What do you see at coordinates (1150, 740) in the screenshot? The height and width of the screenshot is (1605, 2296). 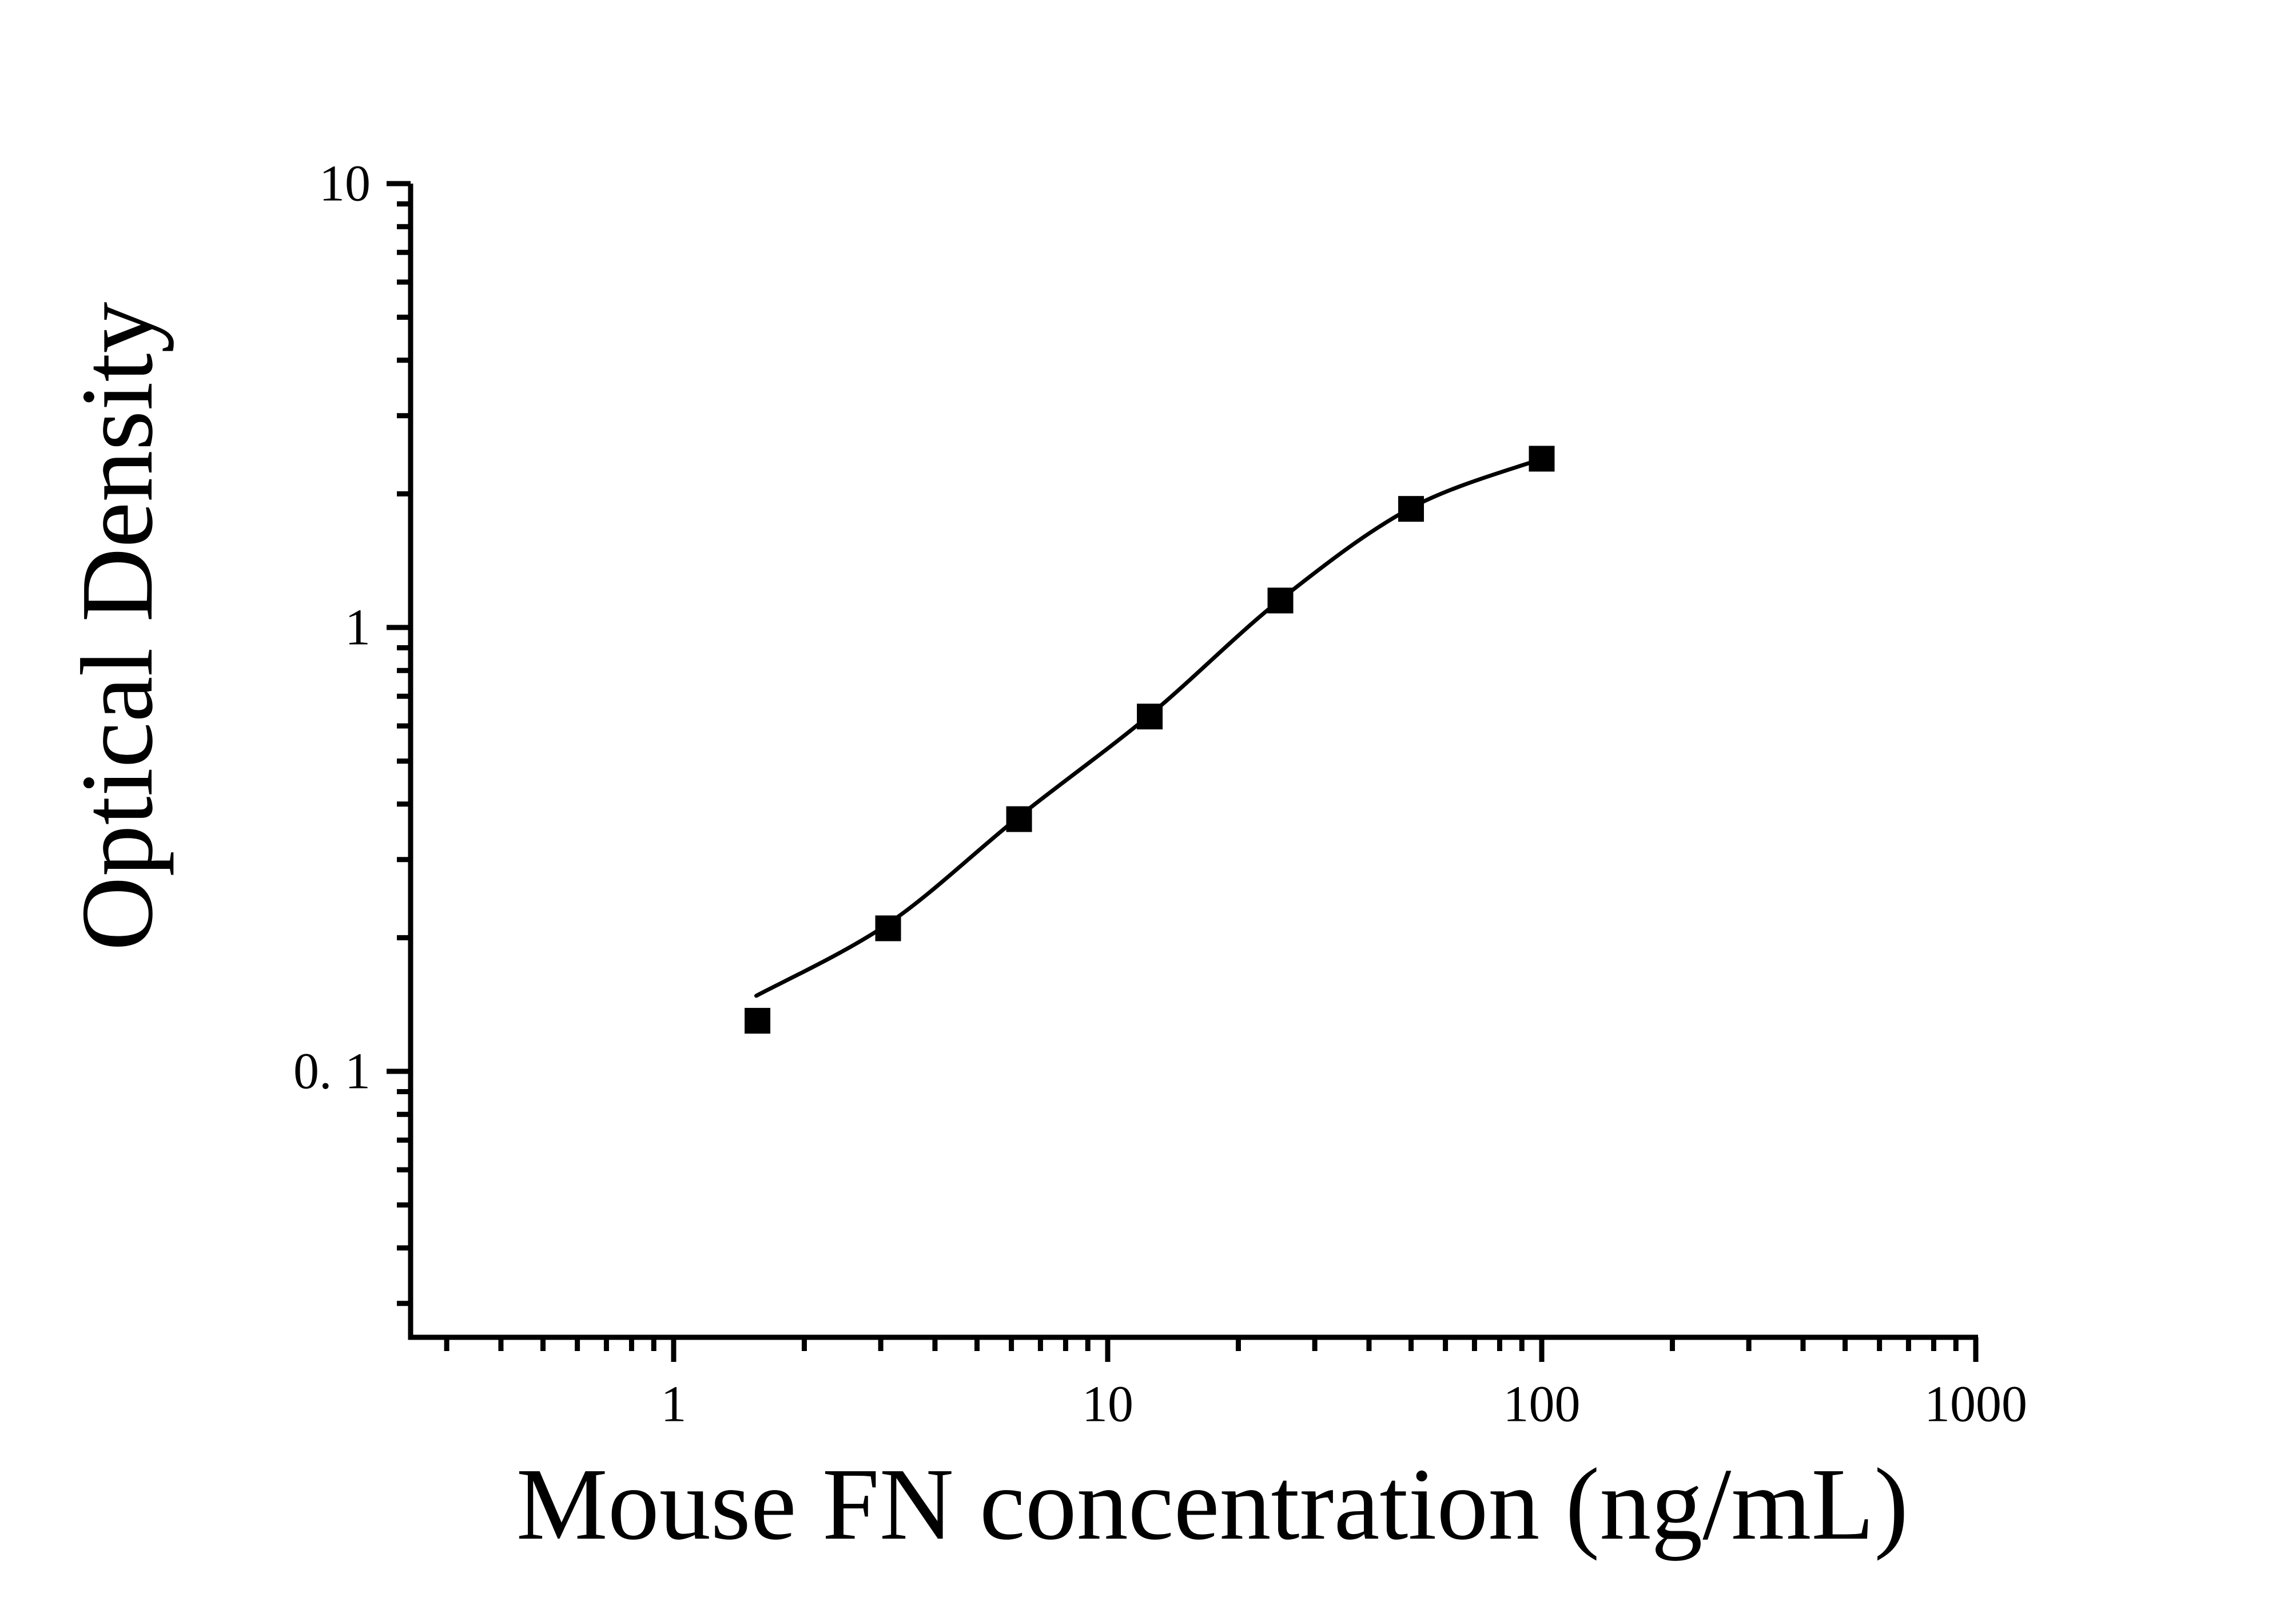 I see `data-points` at bounding box center [1150, 740].